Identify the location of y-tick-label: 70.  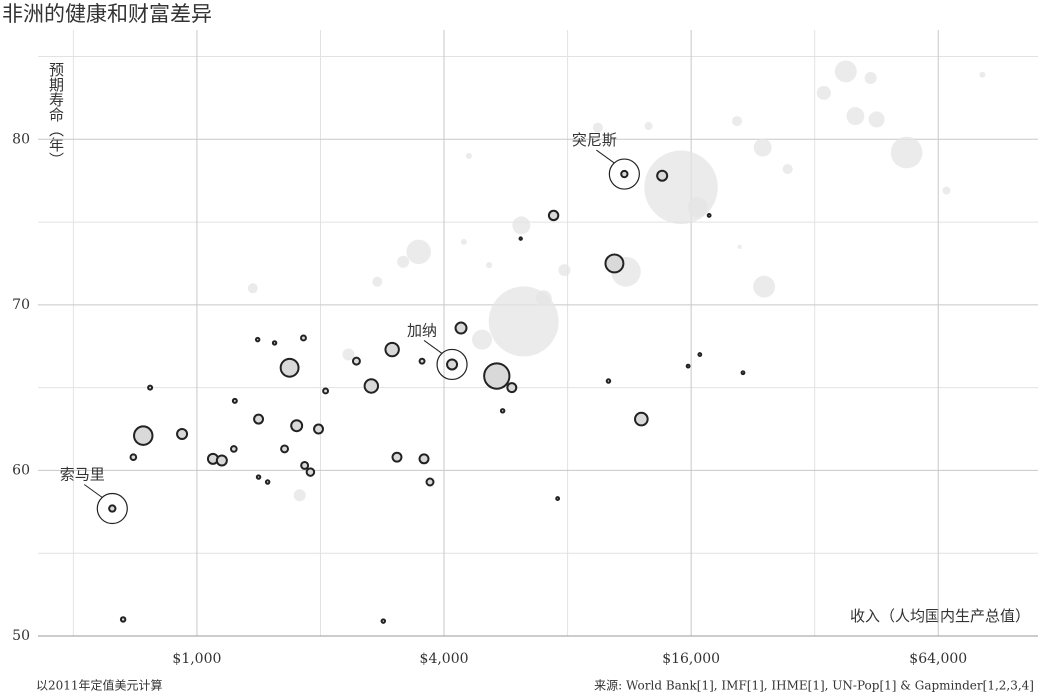
(21, 305).